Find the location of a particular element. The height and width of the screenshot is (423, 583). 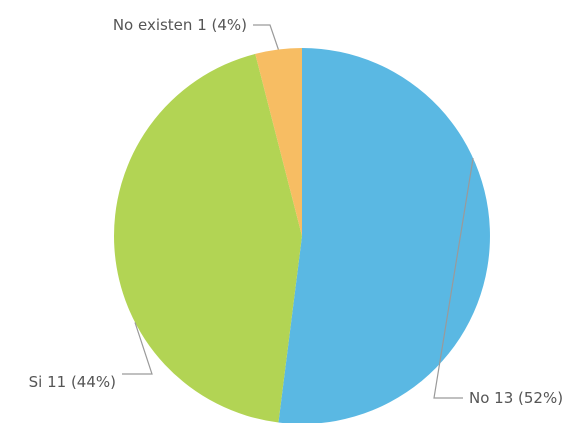

leader-line-no is located at coordinates (453, 278).